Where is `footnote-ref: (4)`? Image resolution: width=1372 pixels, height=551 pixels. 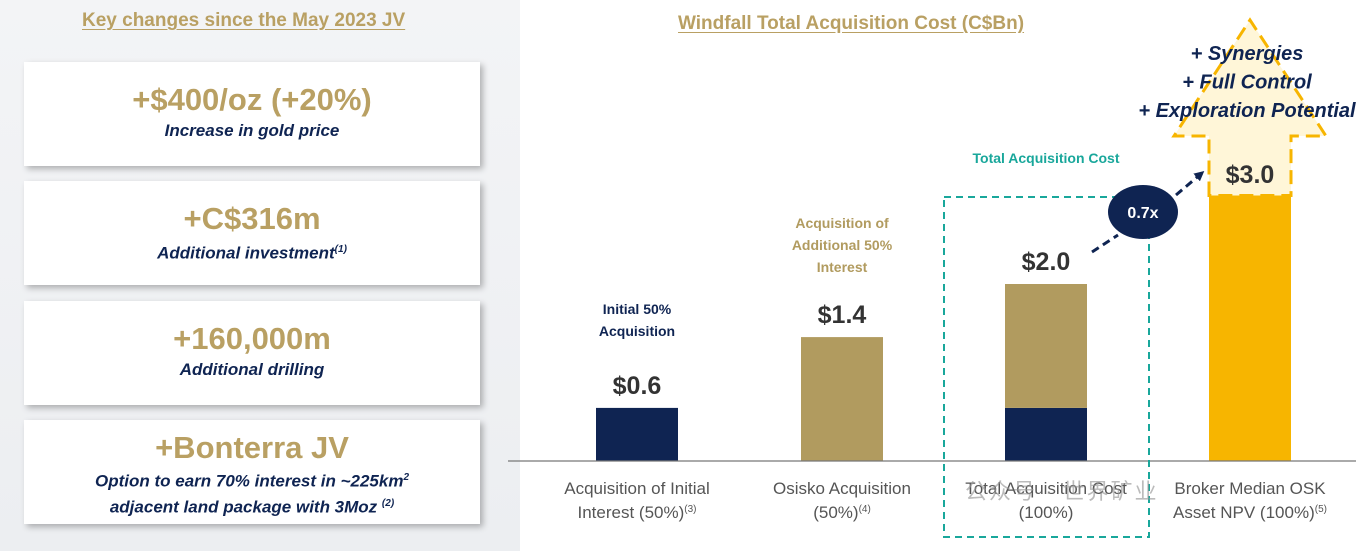 footnote-ref: (4) is located at coordinates (865, 509).